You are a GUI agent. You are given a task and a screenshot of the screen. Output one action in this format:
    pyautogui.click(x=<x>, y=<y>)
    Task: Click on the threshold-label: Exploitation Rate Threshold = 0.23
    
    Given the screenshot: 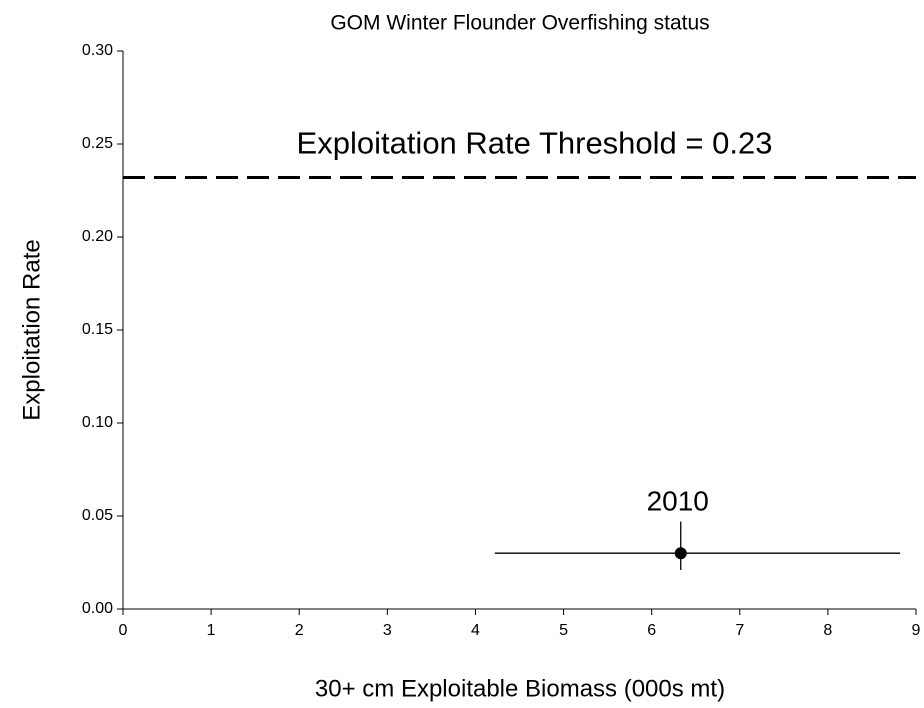 What is the action you would take?
    pyautogui.click(x=535, y=143)
    